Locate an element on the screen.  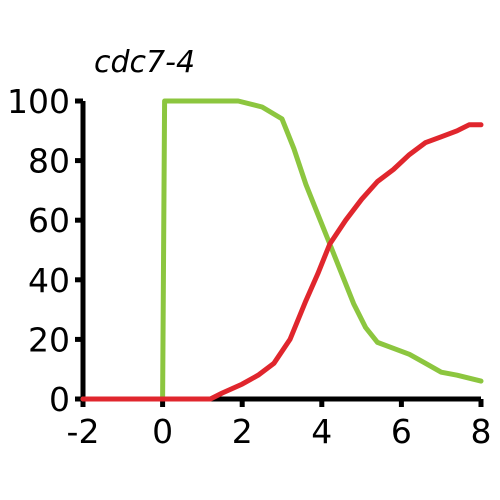
x-tick-label: 0 is located at coordinates (162, 431).